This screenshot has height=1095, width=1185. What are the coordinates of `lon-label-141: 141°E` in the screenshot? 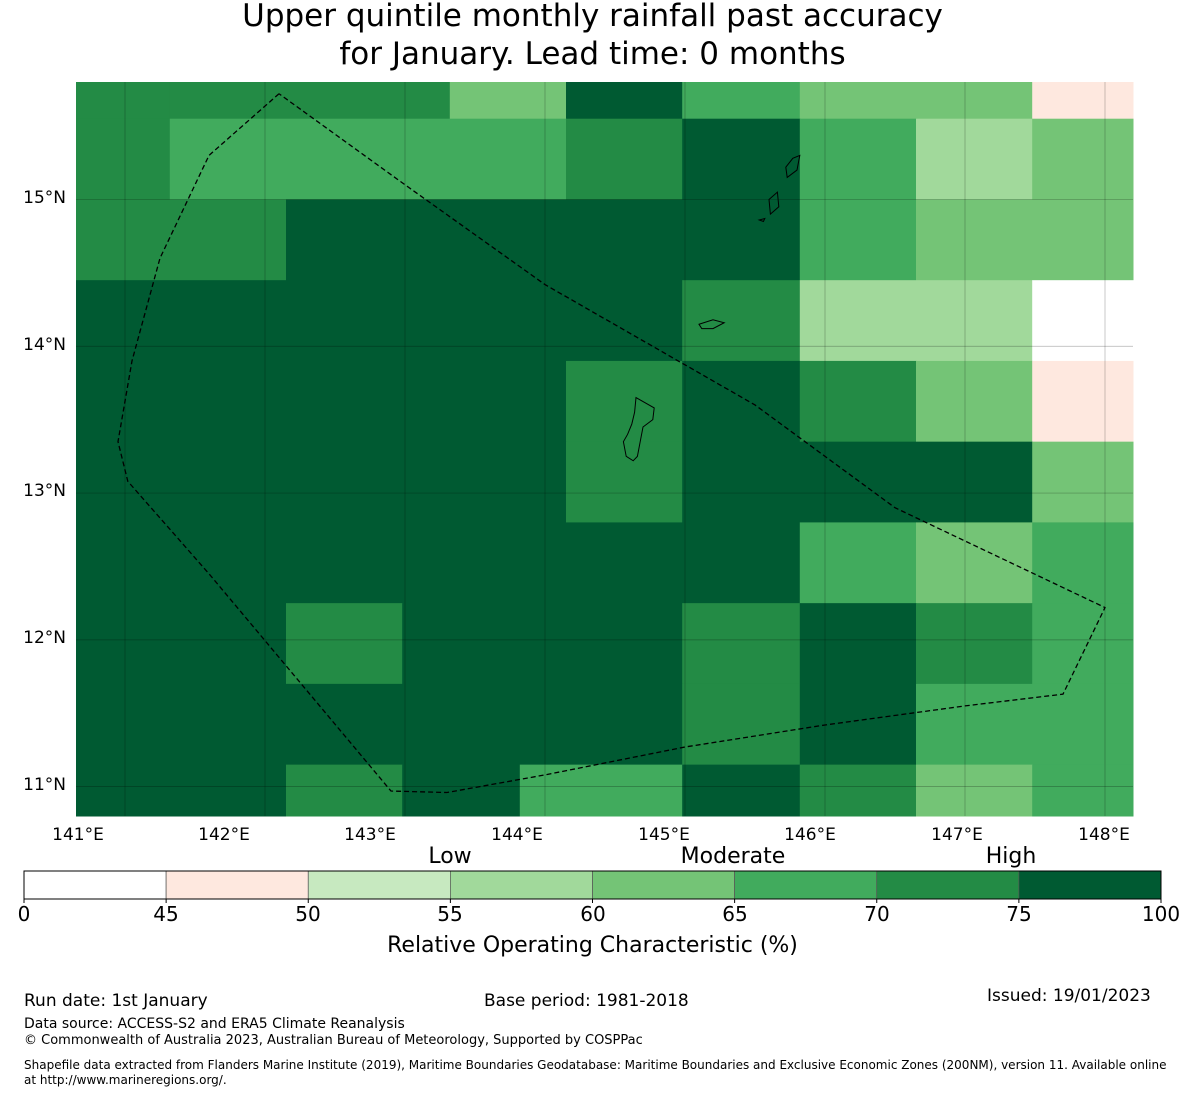 It's located at (78, 835).